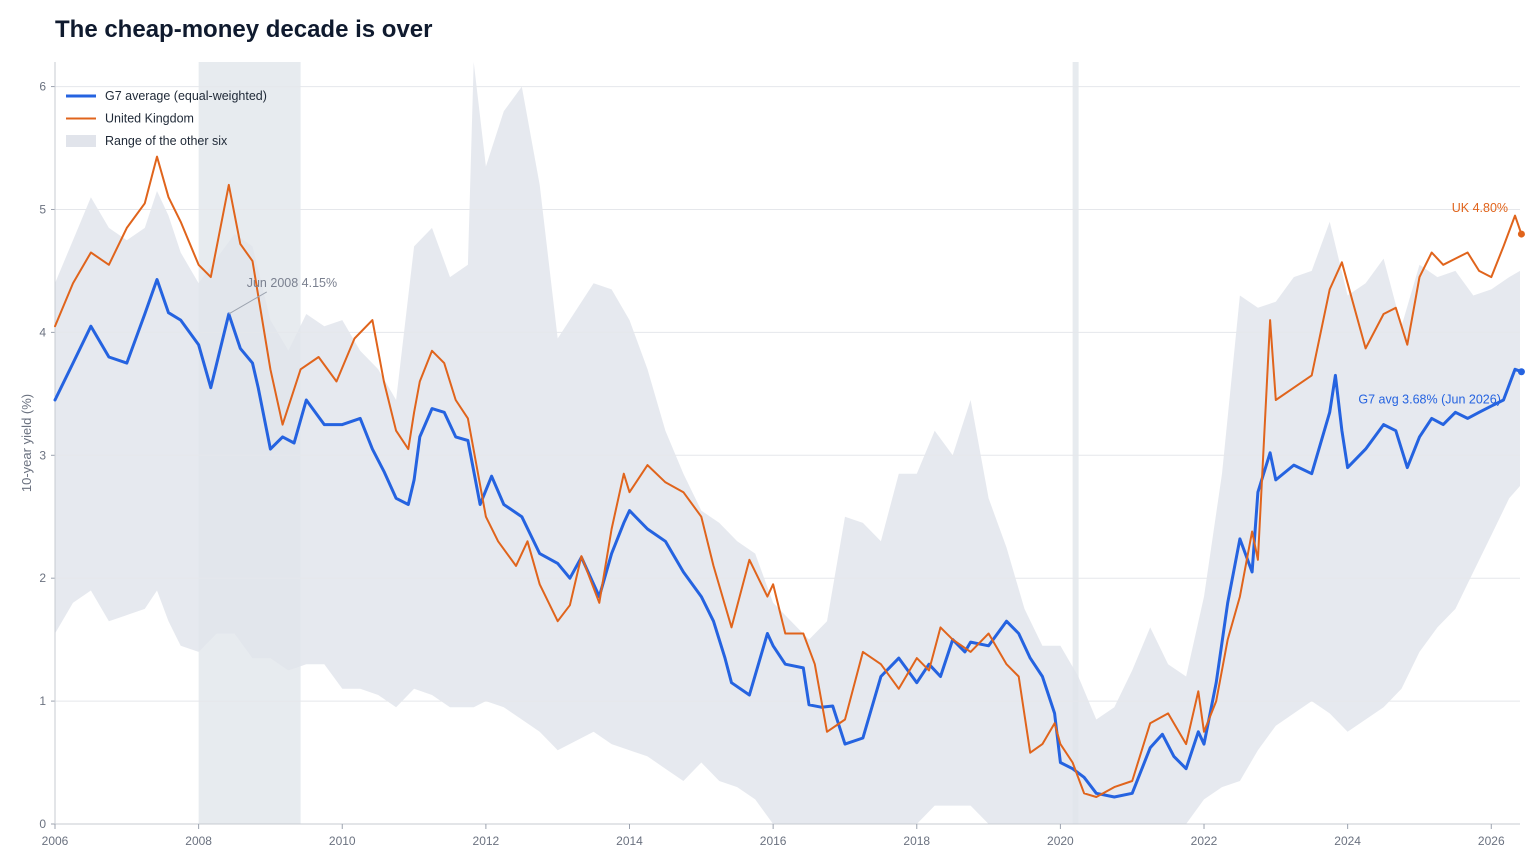 The height and width of the screenshot is (864, 1536). What do you see at coordinates (629, 841) in the screenshot?
I see `x-tick-label: 2014` at bounding box center [629, 841].